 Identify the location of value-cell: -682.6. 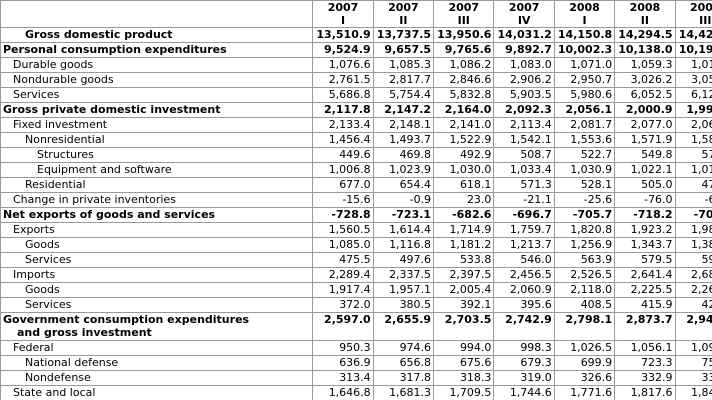
(464, 215).